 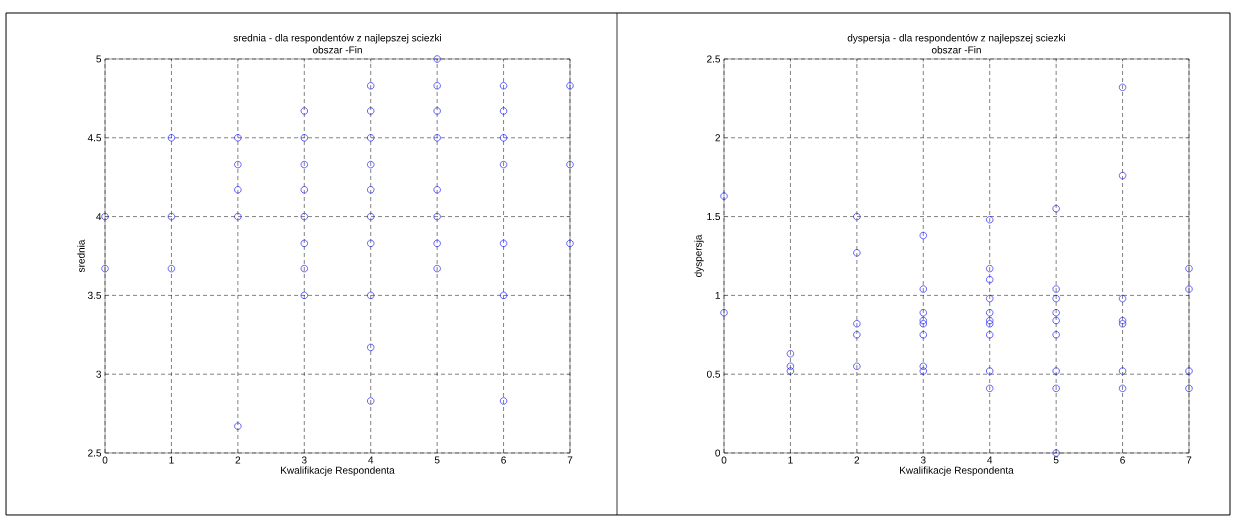 What do you see at coordinates (94, 295) in the screenshot?
I see `y-tick-label: 3.5` at bounding box center [94, 295].